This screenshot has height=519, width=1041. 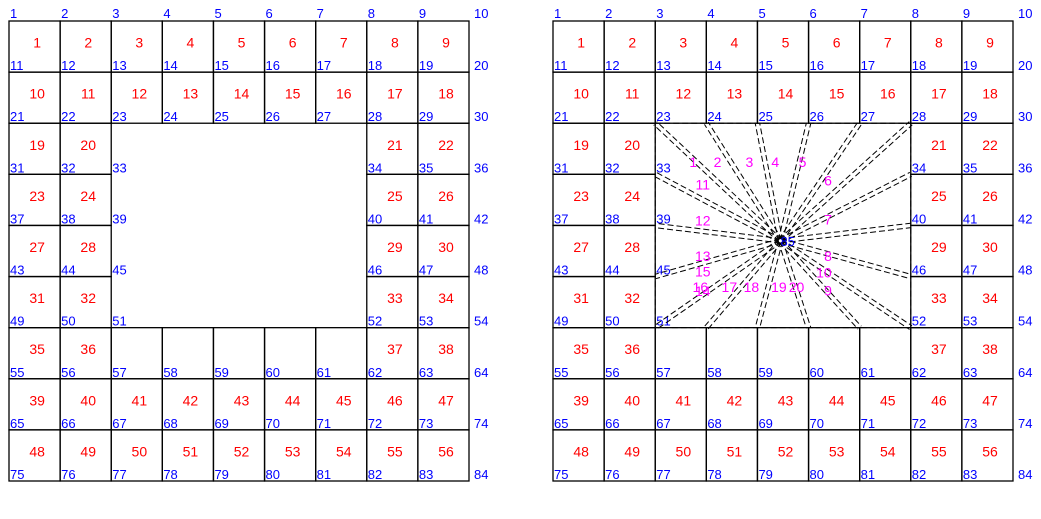 I want to click on node-label: 76, so click(x=612, y=474).